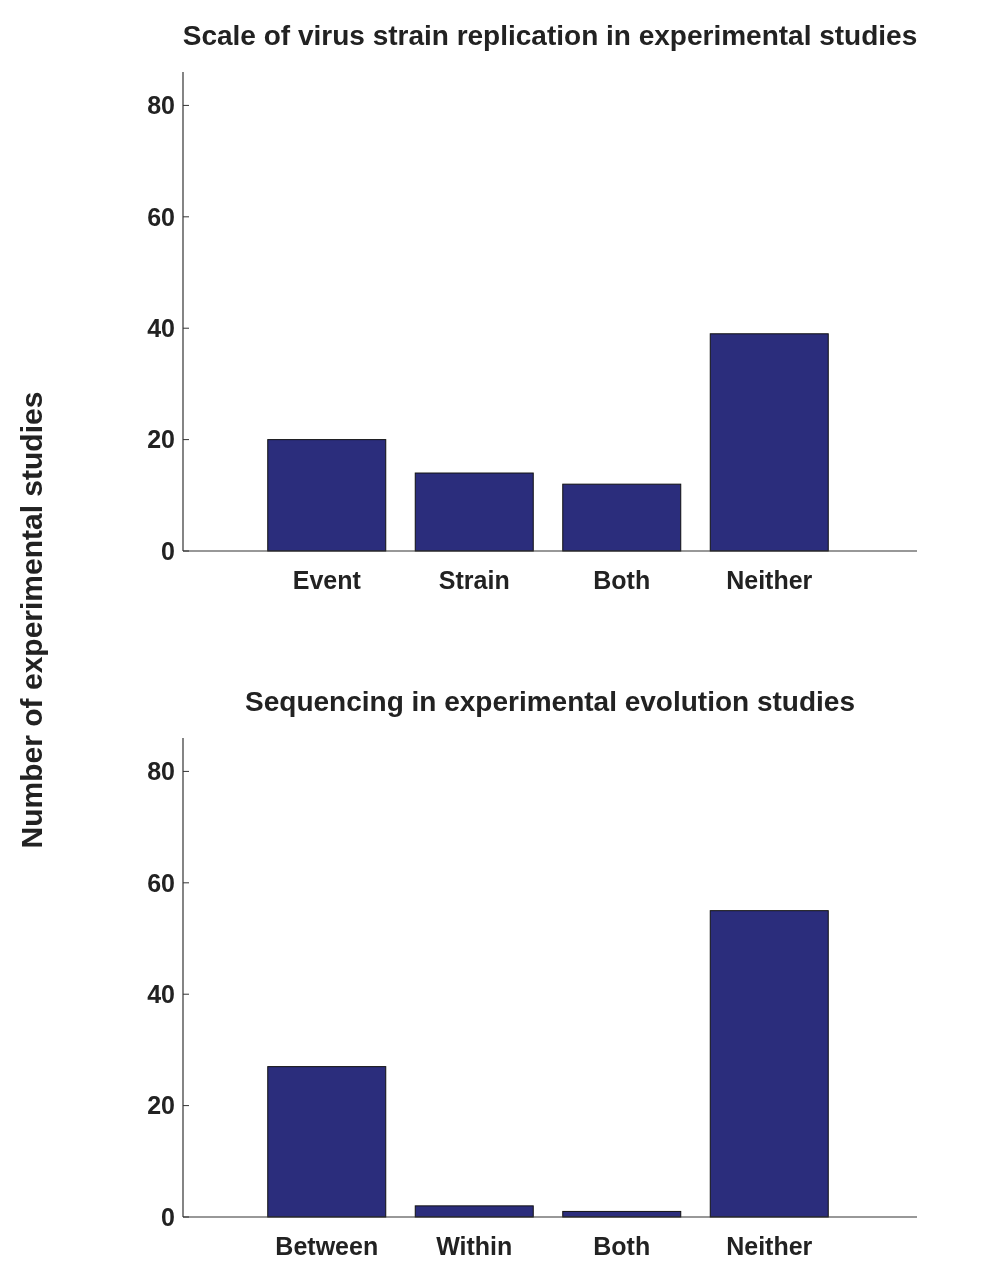 The height and width of the screenshot is (1262, 1005). I want to click on chart-title: Sequencing in experimental evolution studies, so click(550, 701).